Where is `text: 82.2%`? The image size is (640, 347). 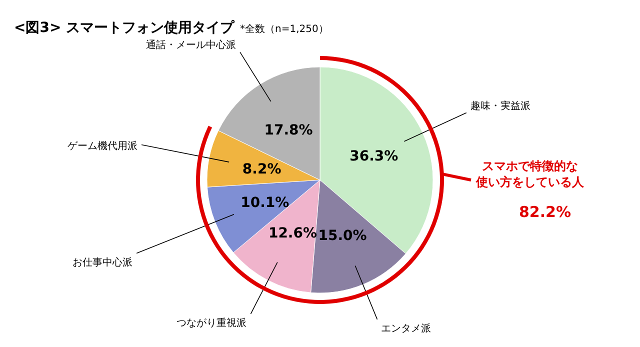
text: 82.2% is located at coordinates (545, 212).